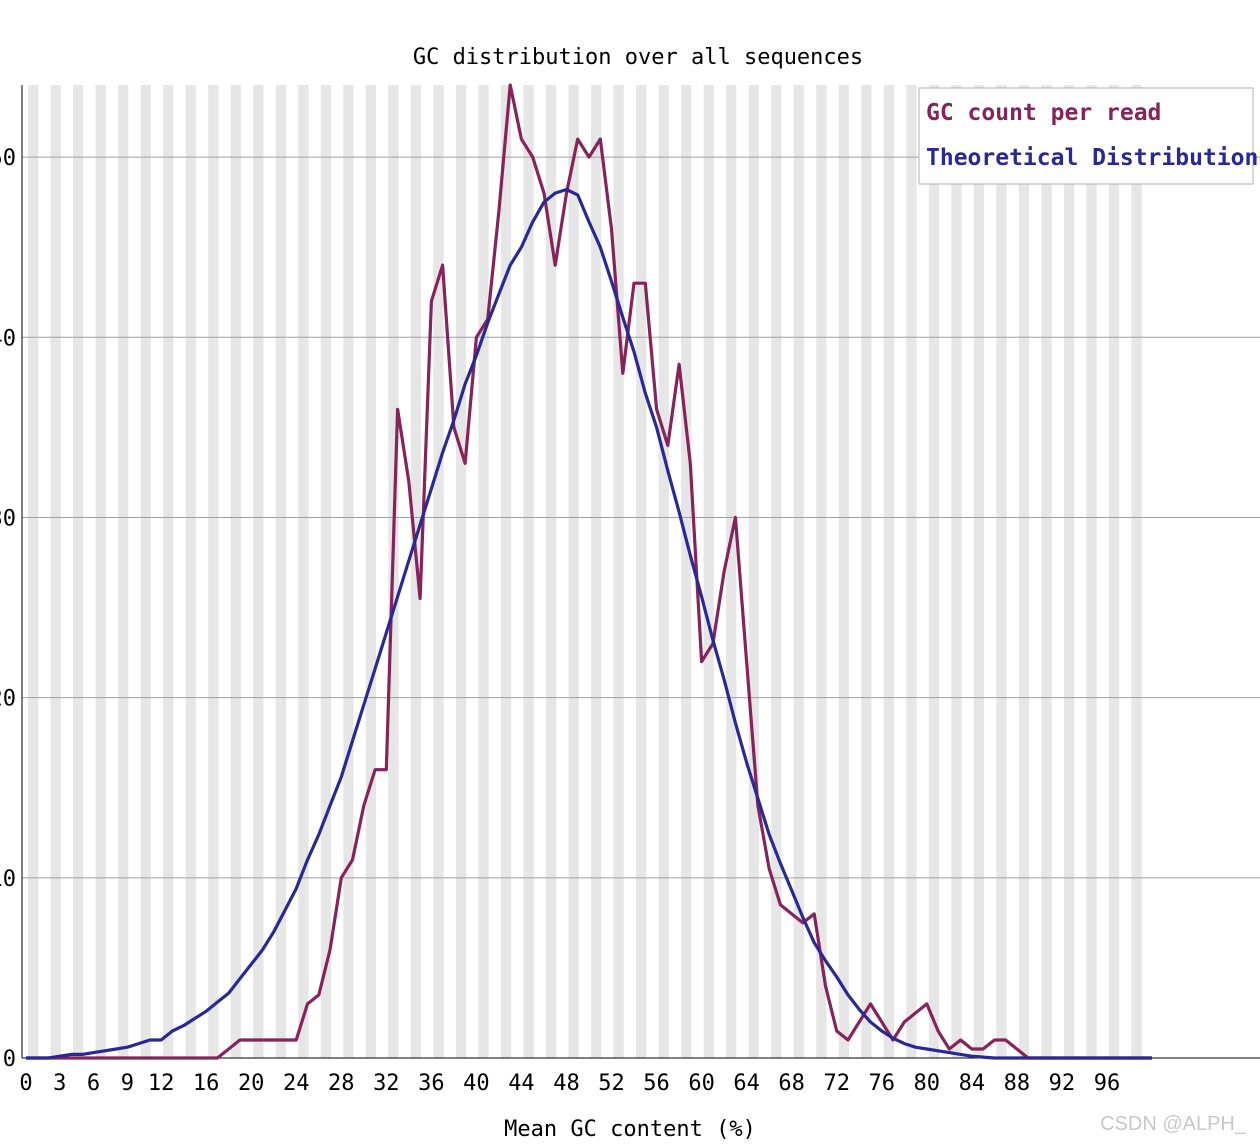 The image size is (1260, 1146). What do you see at coordinates (9, 1059) in the screenshot?
I see `y-tick-label: 0` at bounding box center [9, 1059].